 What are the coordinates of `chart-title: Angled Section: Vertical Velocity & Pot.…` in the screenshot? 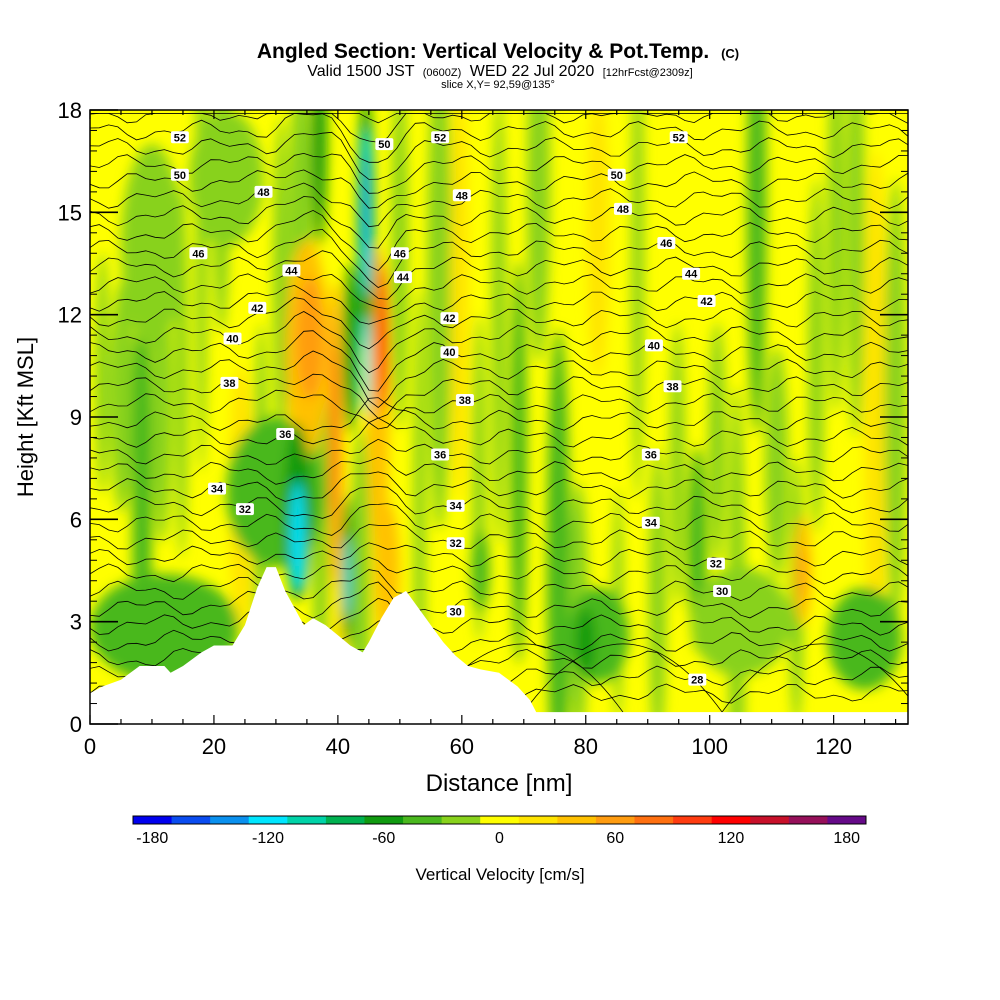 It's located at (498, 51).